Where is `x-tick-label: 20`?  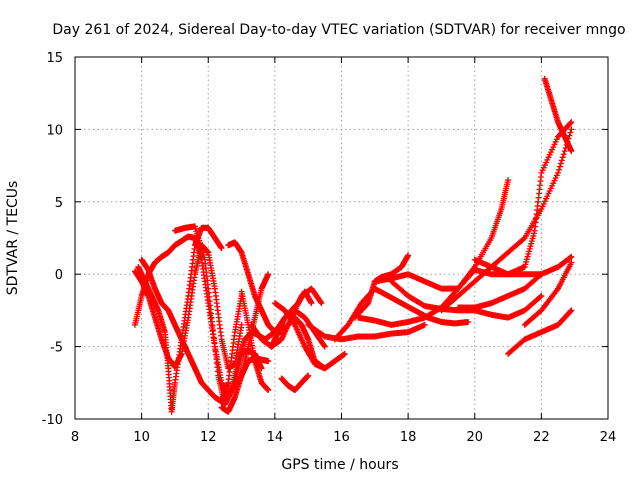 x-tick-label: 20 is located at coordinates (474, 437).